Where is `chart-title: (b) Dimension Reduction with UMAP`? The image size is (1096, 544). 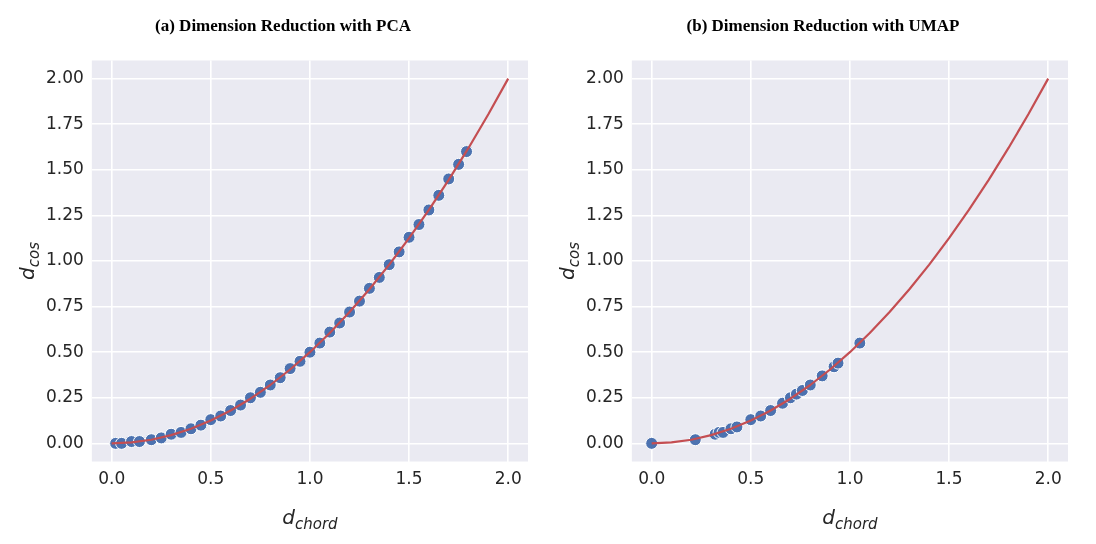
chart-title: (b) Dimension Reduction with UMAP is located at coordinates (823, 25).